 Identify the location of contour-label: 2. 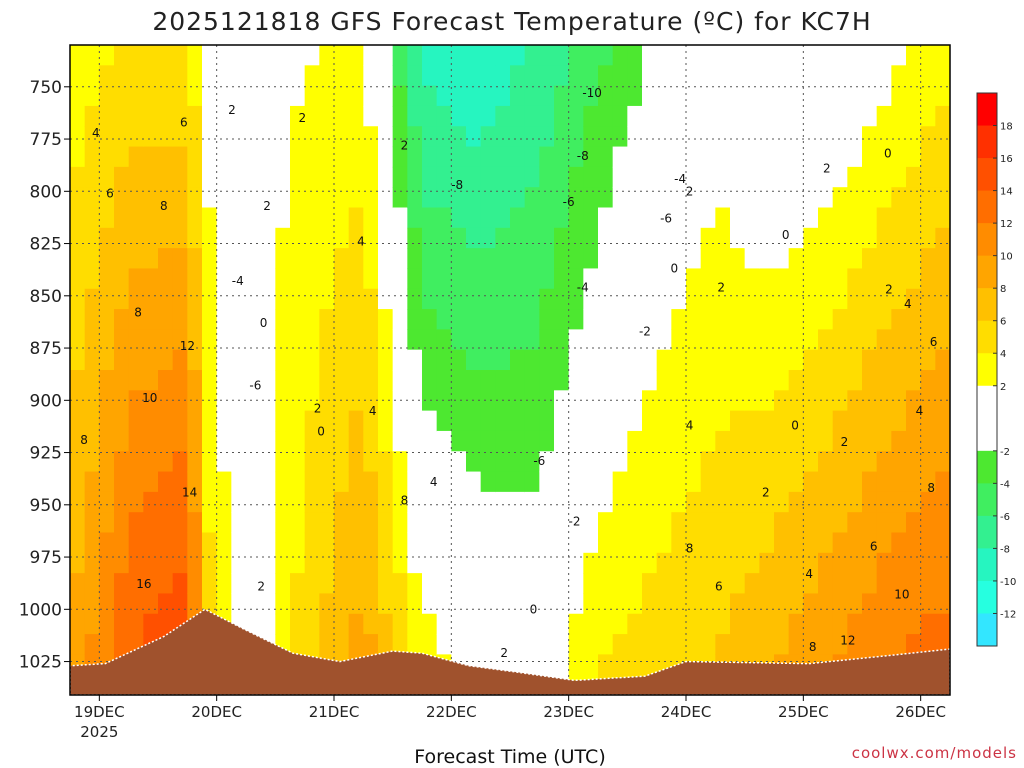
(267, 206).